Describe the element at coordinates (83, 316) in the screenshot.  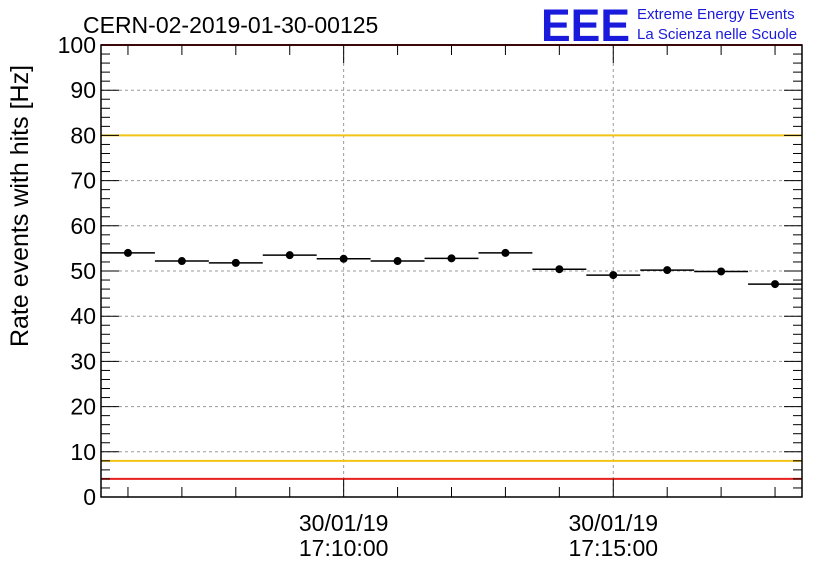
I see `y-tick-label: 40` at that location.